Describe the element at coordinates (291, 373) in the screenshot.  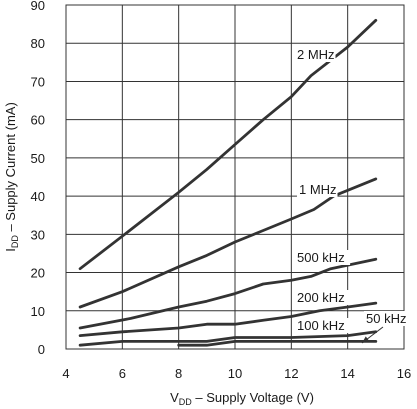
I see `x-tick-label: 12` at that location.